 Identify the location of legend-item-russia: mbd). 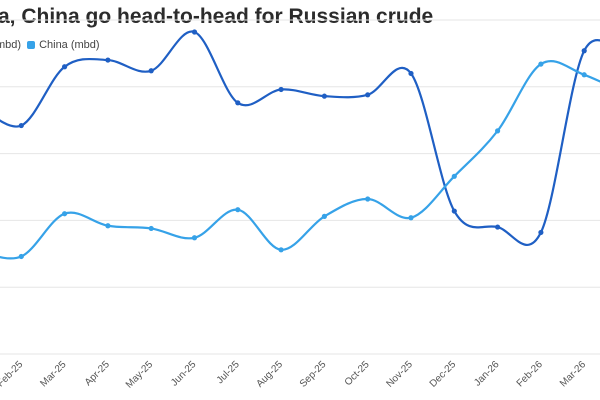
(10, 45).